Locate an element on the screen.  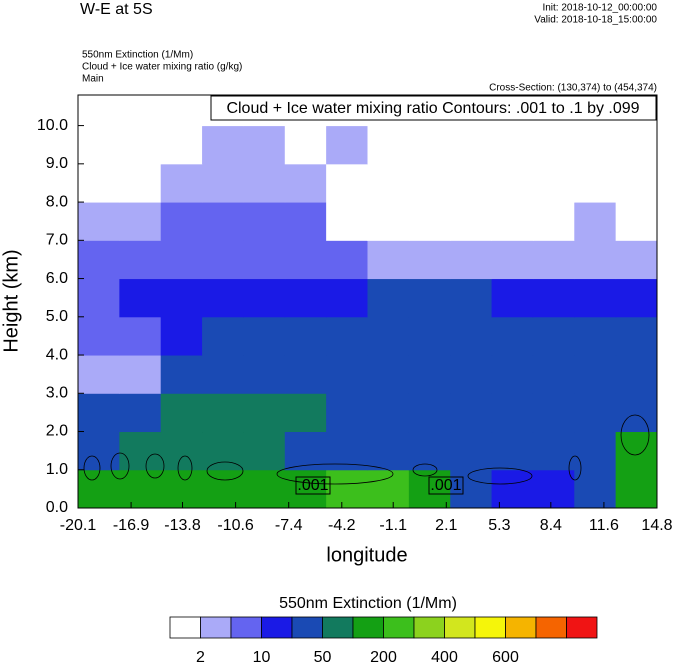
x-tick-label: 11.6 is located at coordinates (604, 525).